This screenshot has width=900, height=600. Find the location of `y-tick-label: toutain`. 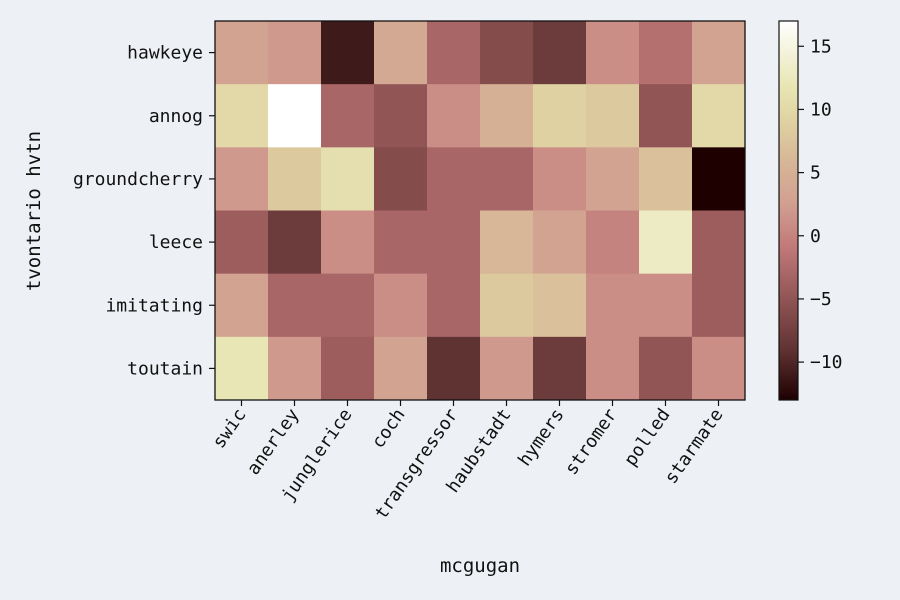

y-tick-label: toutain is located at coordinates (165, 368).